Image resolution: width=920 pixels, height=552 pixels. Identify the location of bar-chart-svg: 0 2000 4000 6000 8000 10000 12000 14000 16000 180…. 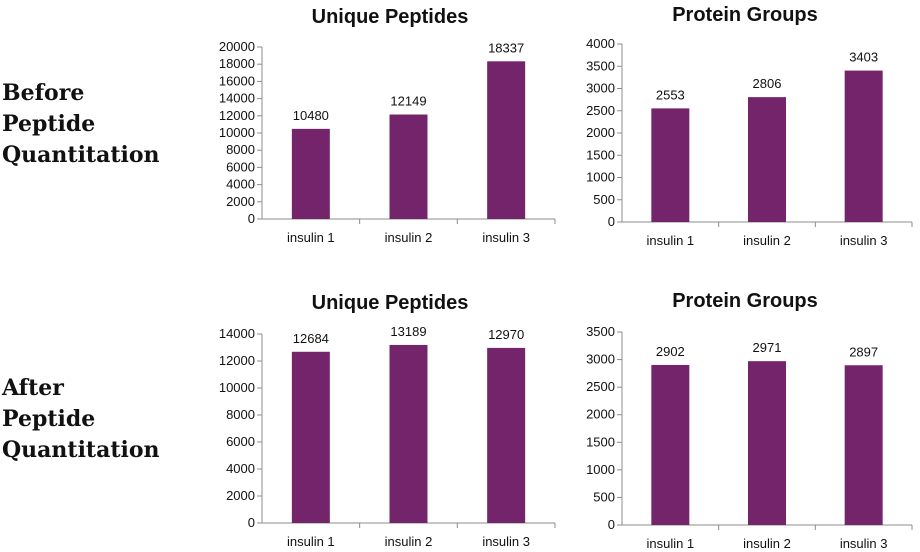
(387, 142).